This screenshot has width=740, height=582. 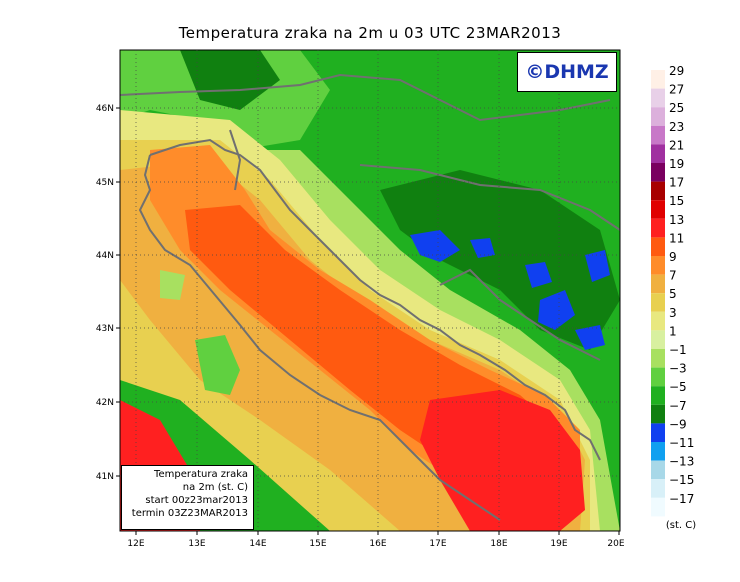 What do you see at coordinates (105, 183) in the screenshot?
I see `lat-tick-45n: 45N` at bounding box center [105, 183].